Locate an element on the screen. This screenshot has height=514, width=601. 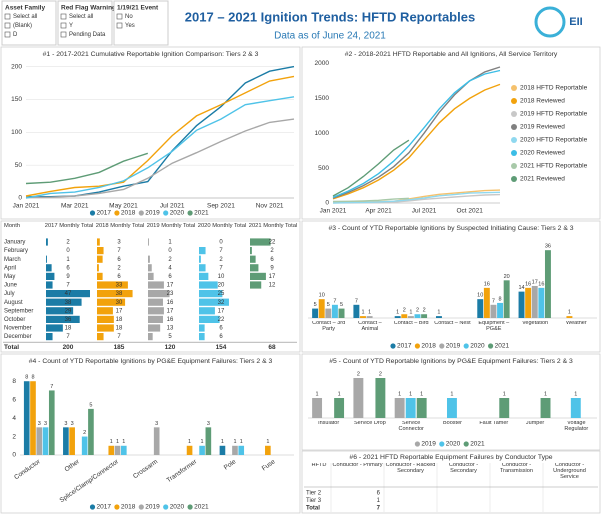
filter-title: 1/19/21 Event is located at coordinates (138, 8).